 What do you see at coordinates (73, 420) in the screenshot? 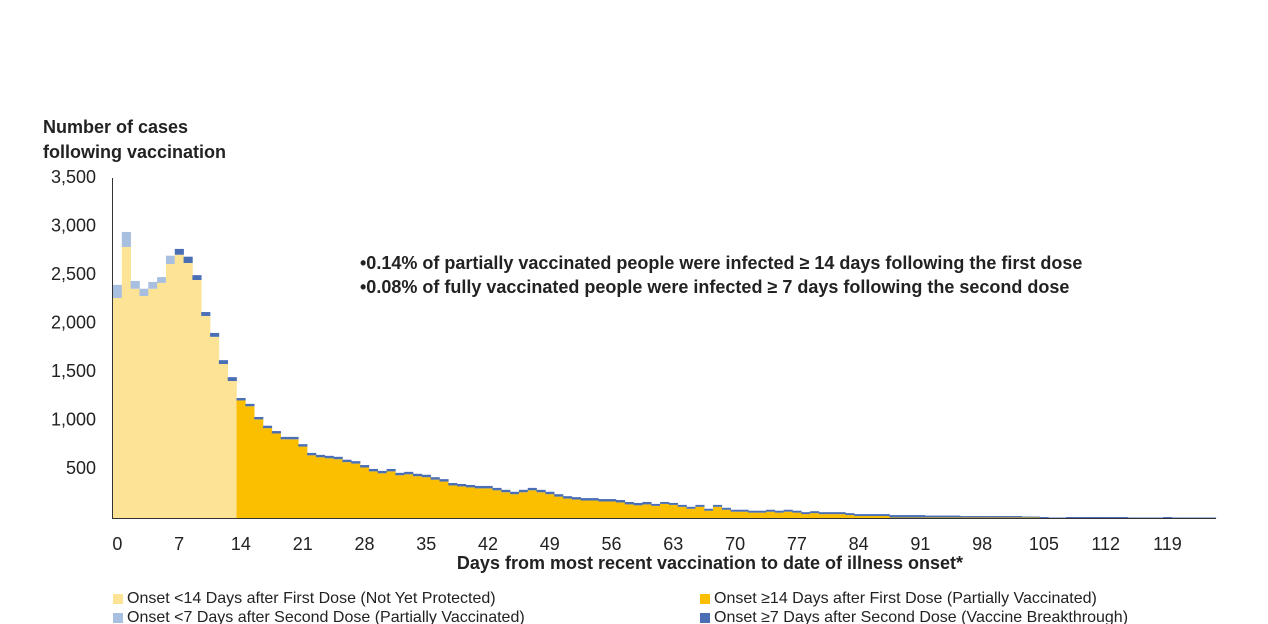
I see `y-tick-label: 1,000` at bounding box center [73, 420].